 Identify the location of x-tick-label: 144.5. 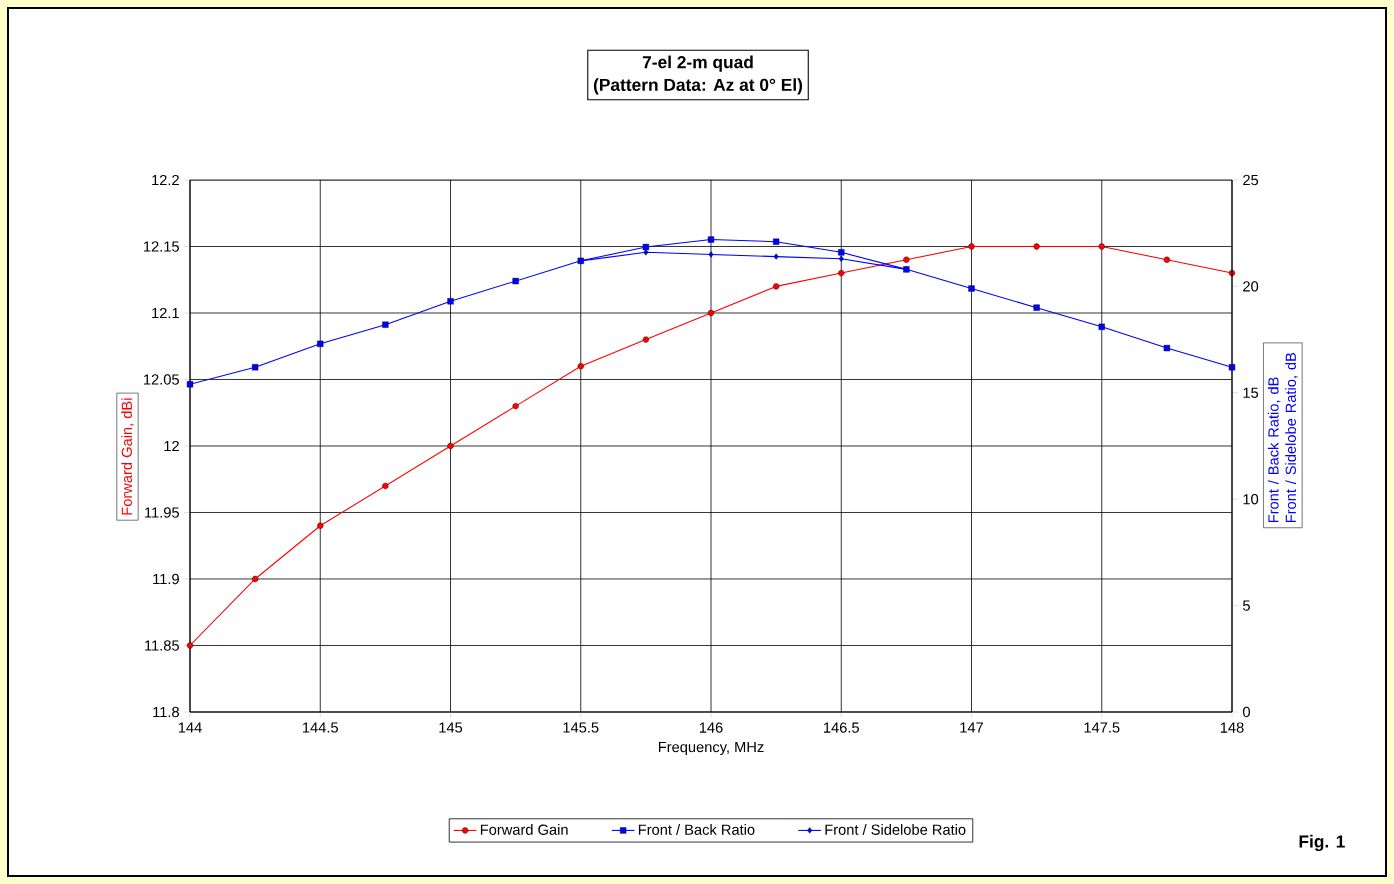
(320, 727).